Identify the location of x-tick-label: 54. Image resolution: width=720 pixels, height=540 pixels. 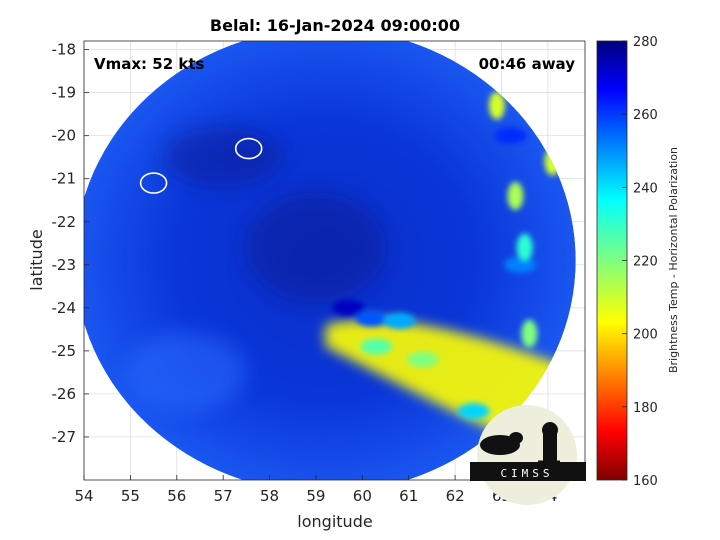
(83, 496).